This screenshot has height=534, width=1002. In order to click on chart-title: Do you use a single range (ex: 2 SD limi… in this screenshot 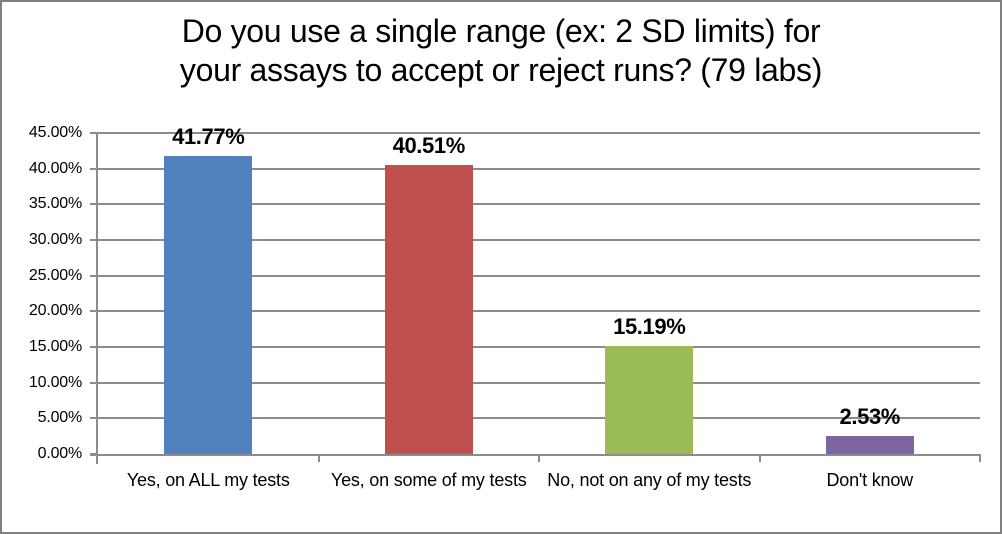, I will do `click(501, 51)`.